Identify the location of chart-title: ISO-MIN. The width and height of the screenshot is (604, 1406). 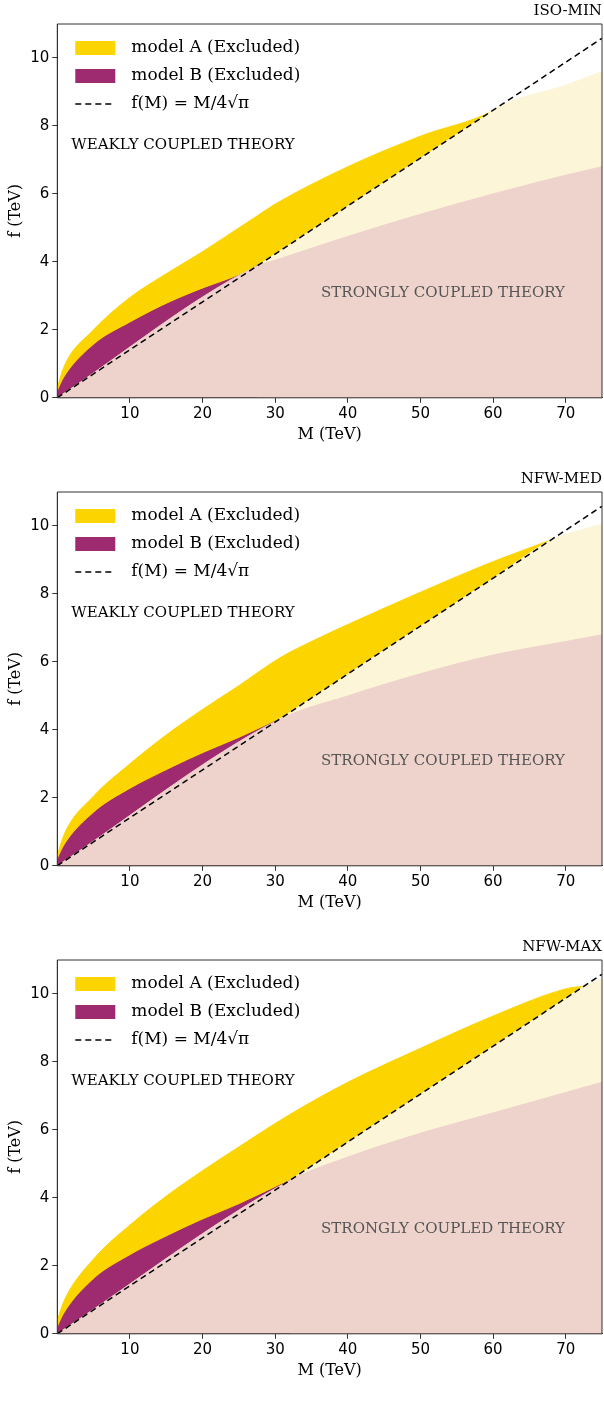
(567, 9).